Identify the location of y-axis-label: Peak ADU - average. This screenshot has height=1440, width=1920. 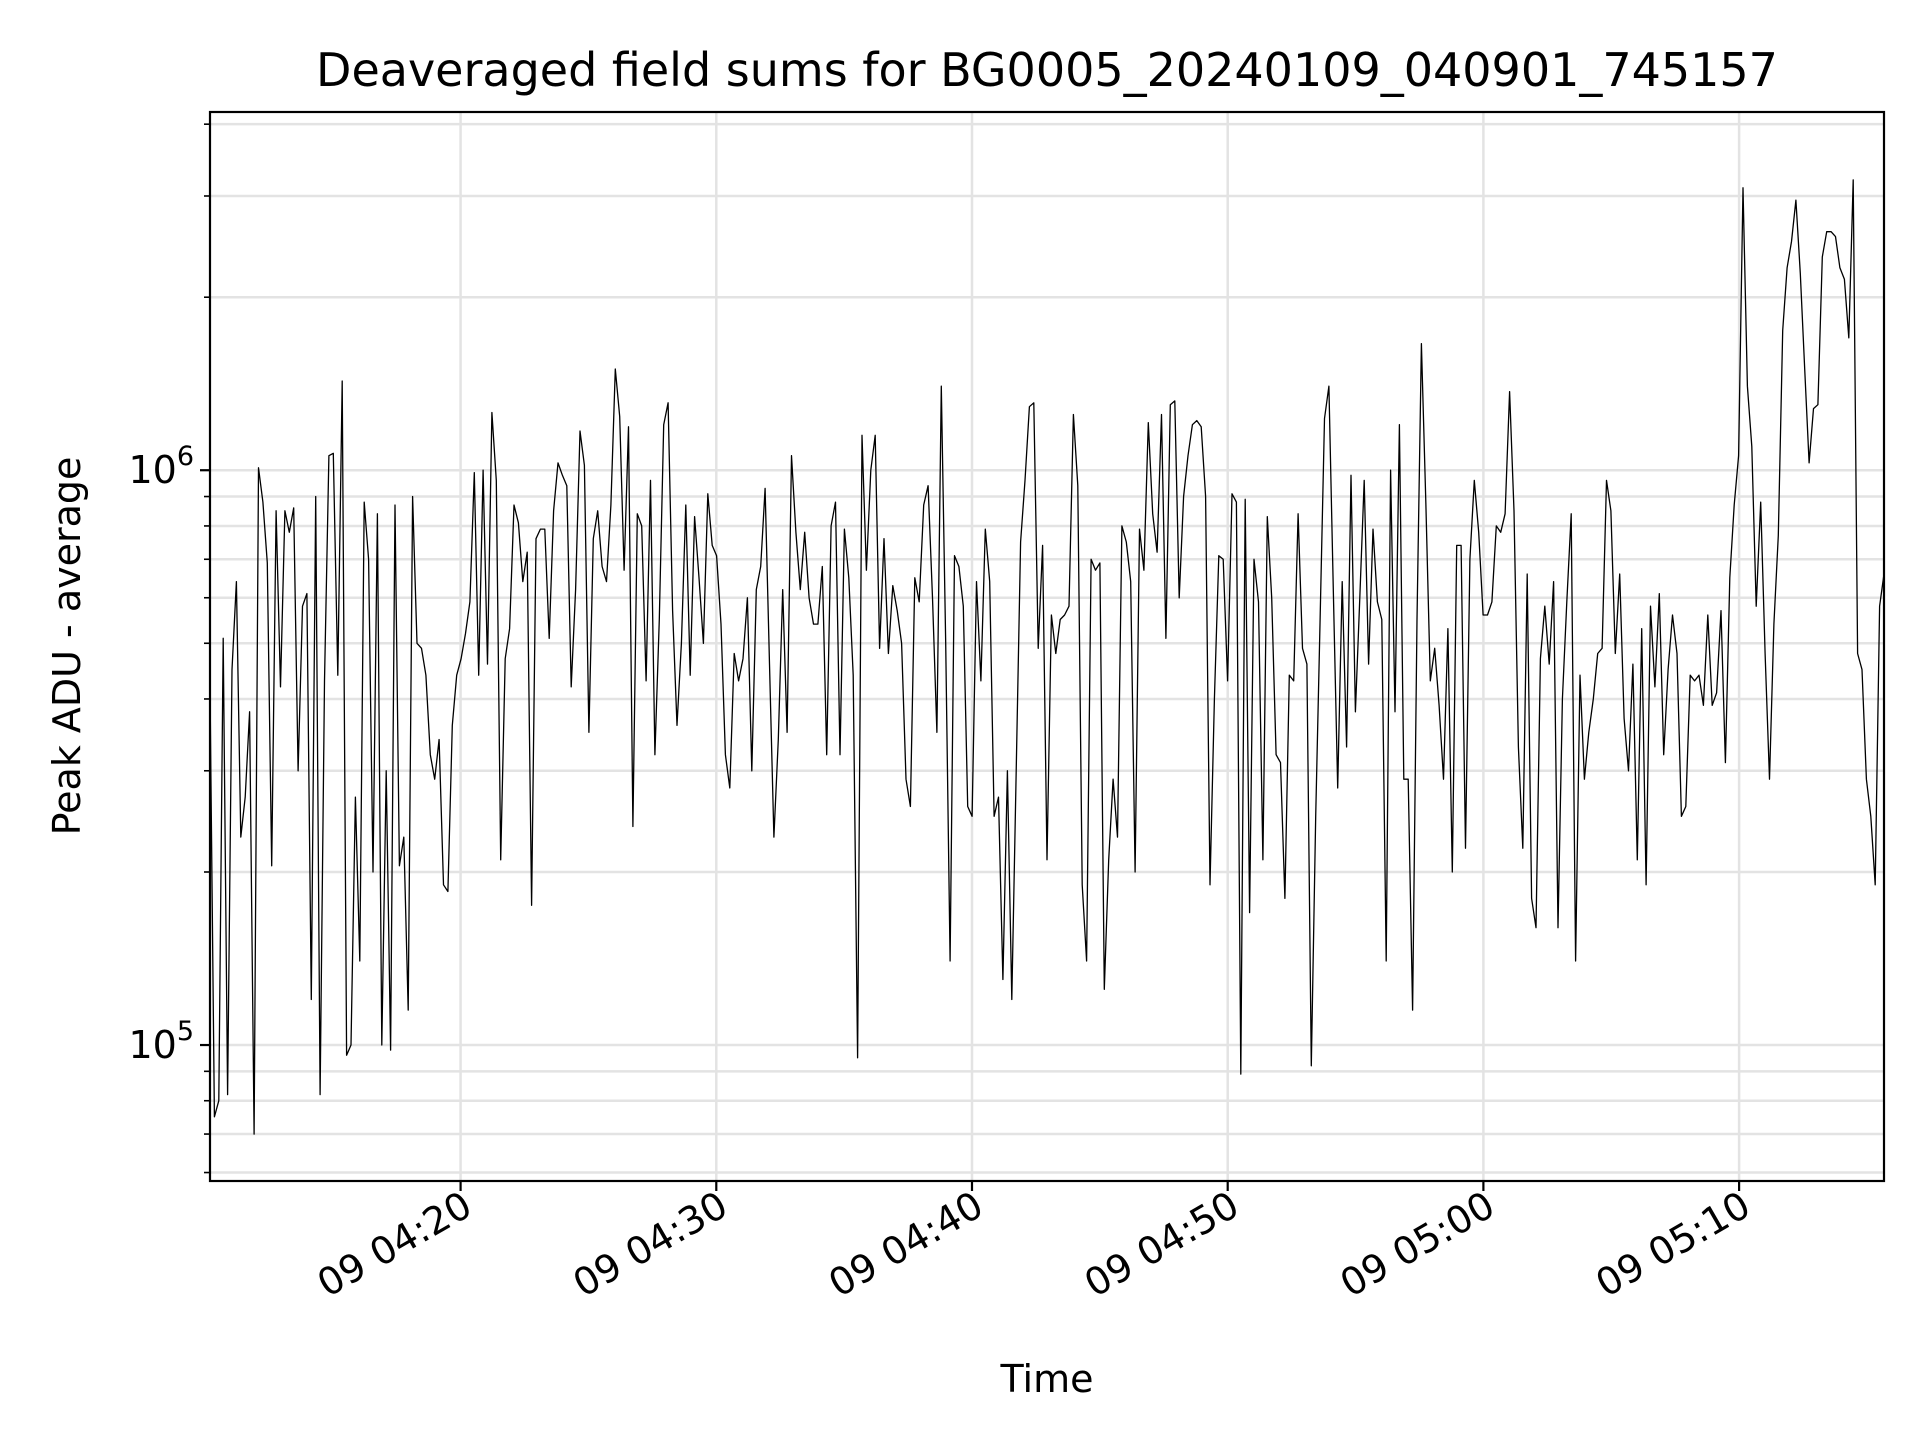
(67, 646).